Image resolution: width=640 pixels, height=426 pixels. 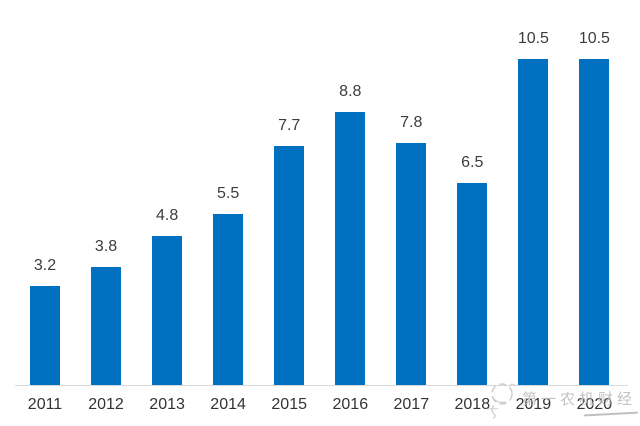 I want to click on category-label-2015: 2015, so click(x=289, y=404).